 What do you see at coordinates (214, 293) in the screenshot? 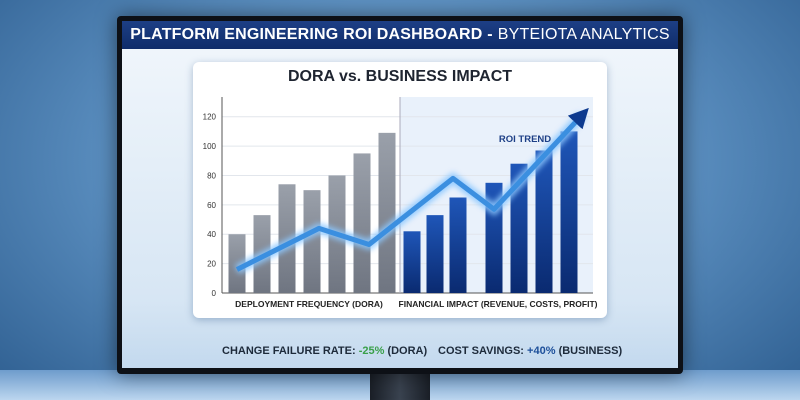
I see `y-tick-label: 0` at bounding box center [214, 293].